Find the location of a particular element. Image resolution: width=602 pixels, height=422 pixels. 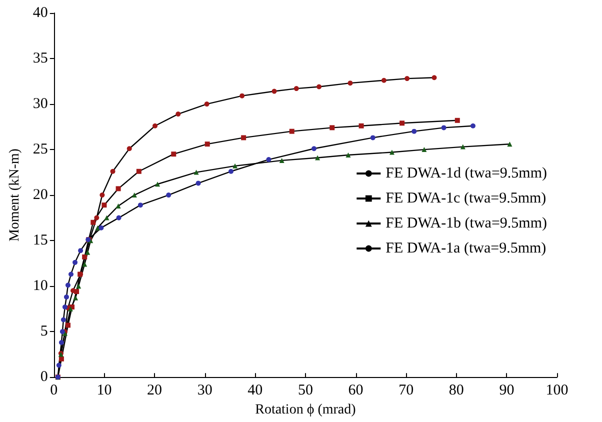

y-tick-label: 10 is located at coordinates (40, 286).